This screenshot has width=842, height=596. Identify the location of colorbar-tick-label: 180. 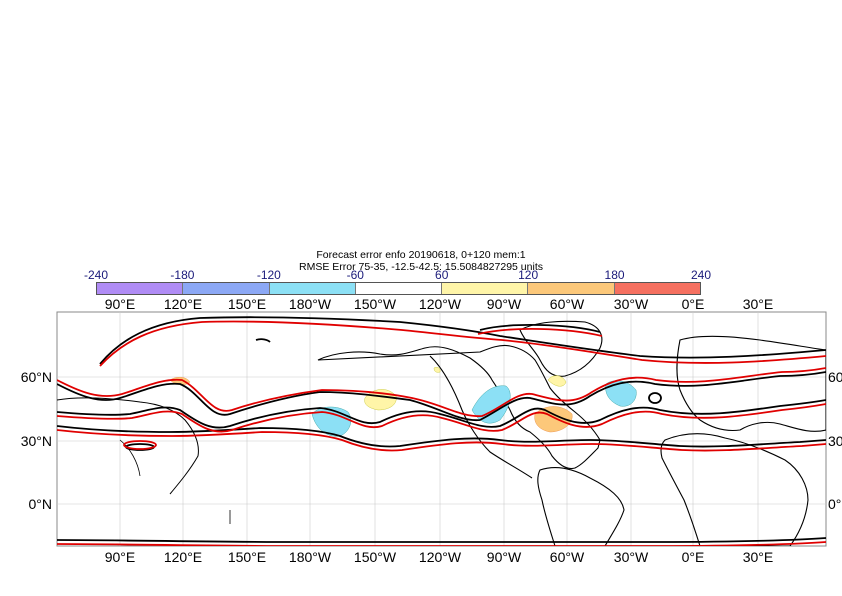
(614, 275).